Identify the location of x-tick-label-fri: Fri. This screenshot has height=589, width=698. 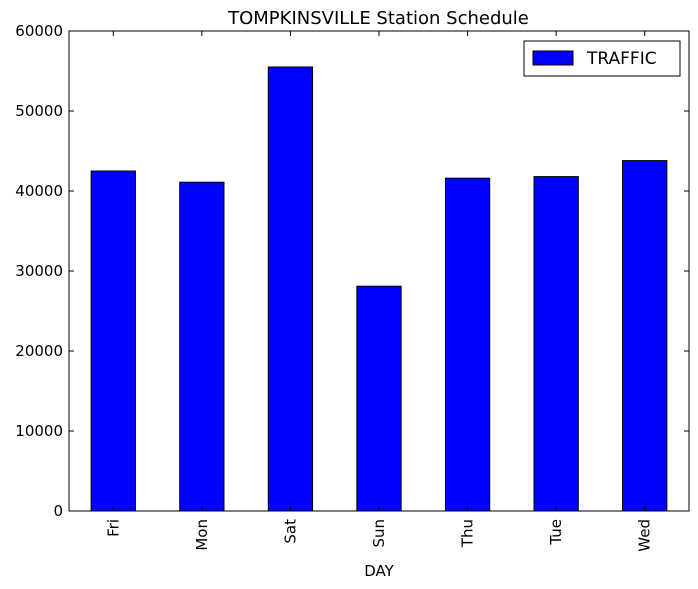
(113, 528).